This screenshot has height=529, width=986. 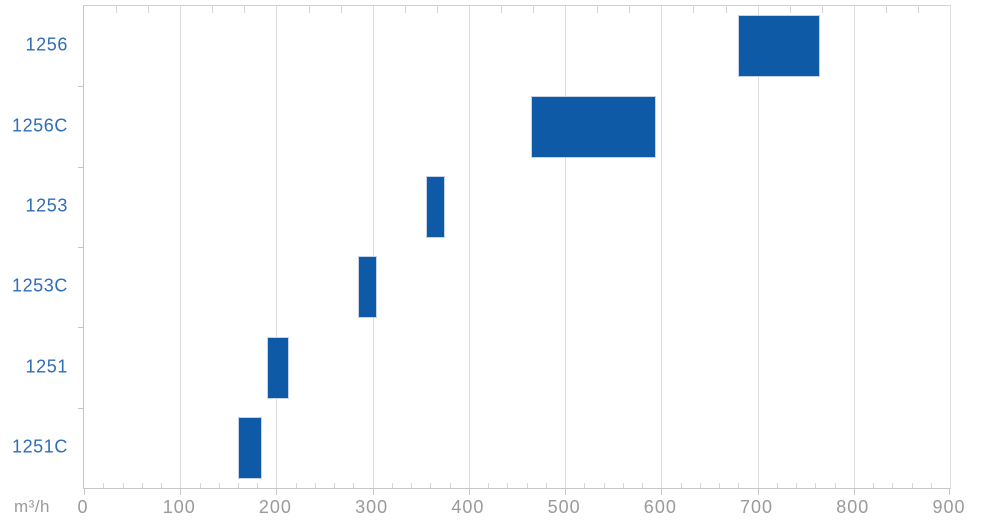 What do you see at coordinates (39, 125) in the screenshot?
I see `category-label-1256C: 1256C` at bounding box center [39, 125].